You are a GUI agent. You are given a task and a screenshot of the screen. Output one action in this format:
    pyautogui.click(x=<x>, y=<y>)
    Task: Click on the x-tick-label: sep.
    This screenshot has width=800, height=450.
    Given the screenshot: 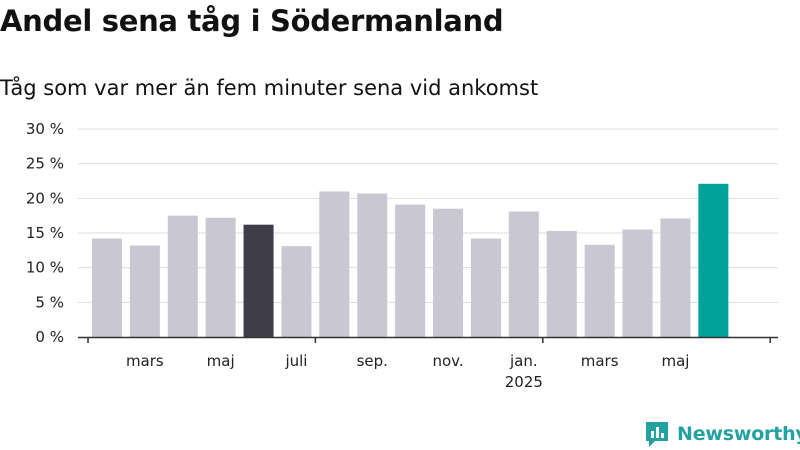 What is the action you would take?
    pyautogui.click(x=372, y=361)
    